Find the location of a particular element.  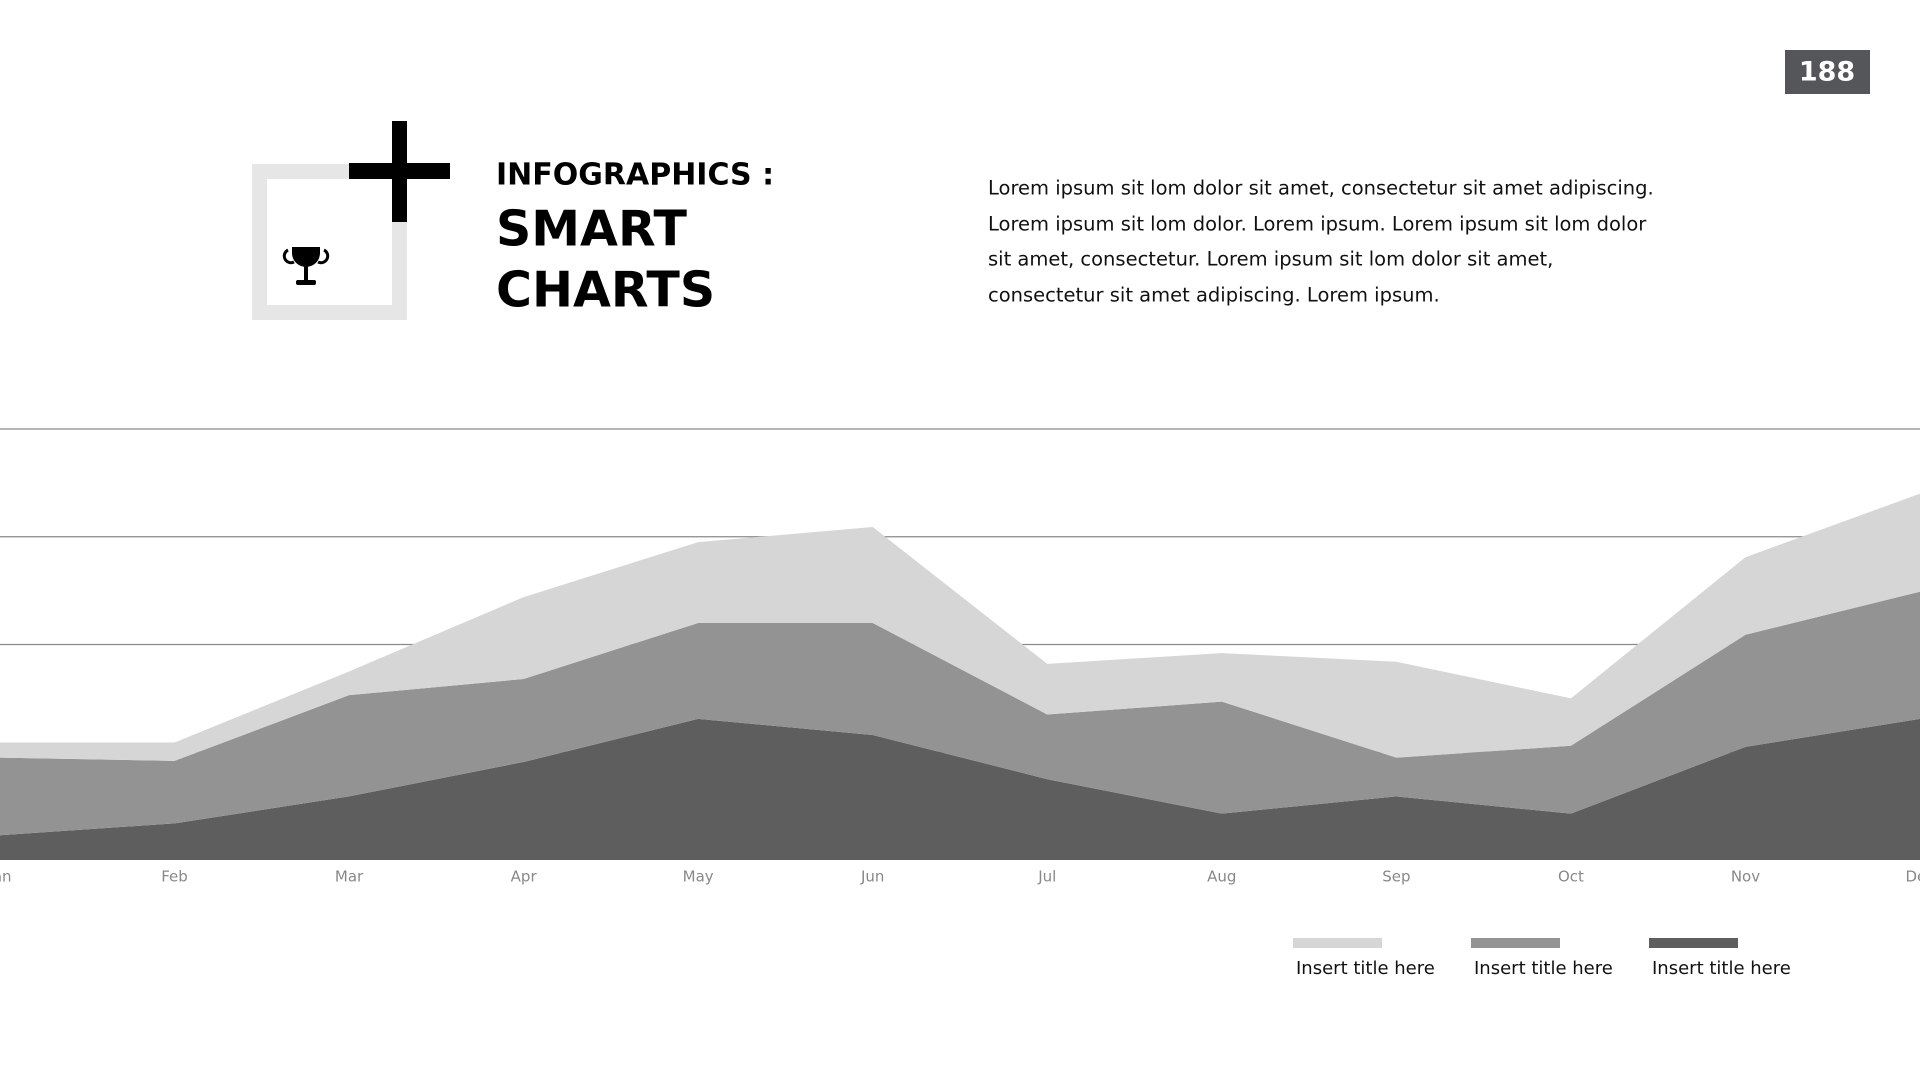

x-tick-label: Jun is located at coordinates (872, 877).